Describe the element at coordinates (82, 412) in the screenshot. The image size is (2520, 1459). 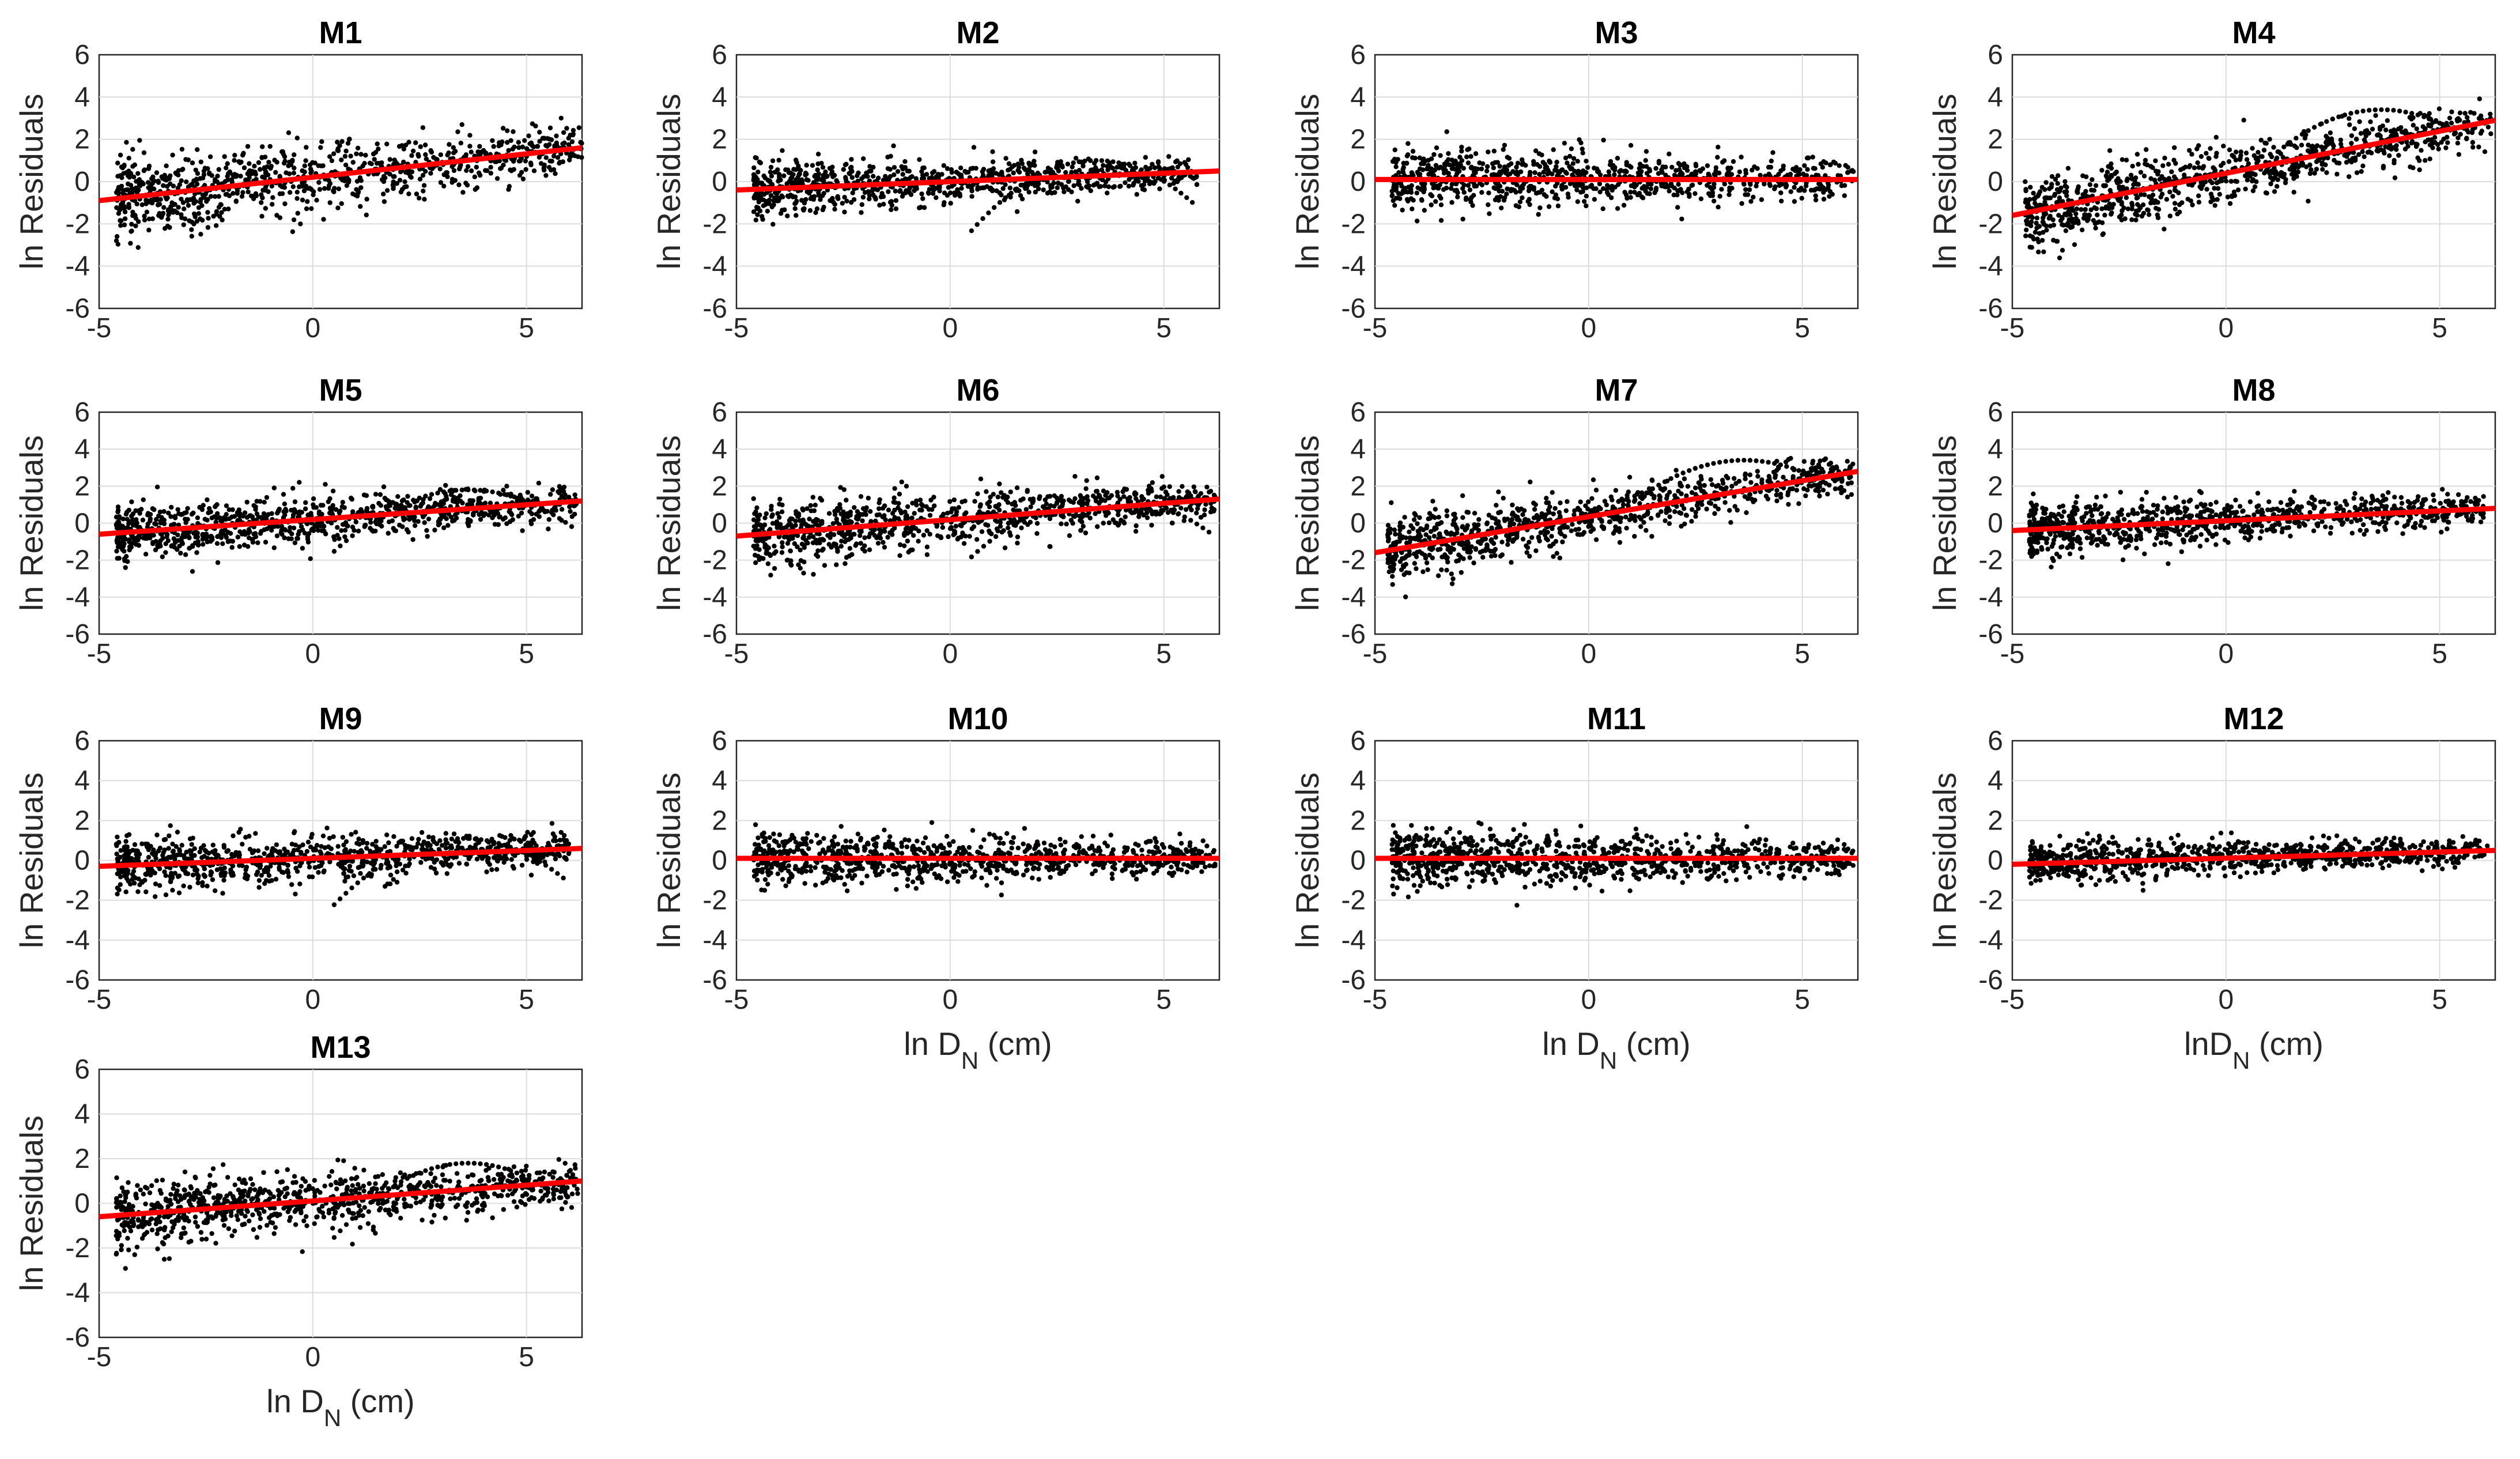
I see `y-tick-label: 6` at that location.